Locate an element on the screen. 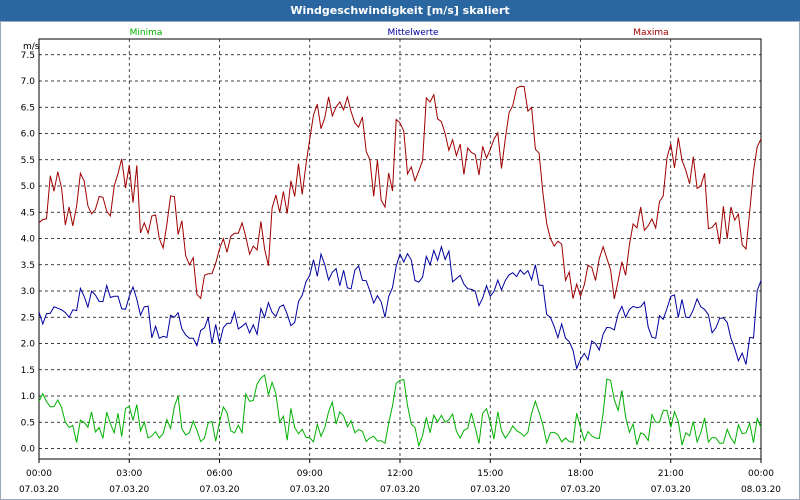 This screenshot has height=500, width=800. y-tick-label: 4.5 is located at coordinates (28, 213).